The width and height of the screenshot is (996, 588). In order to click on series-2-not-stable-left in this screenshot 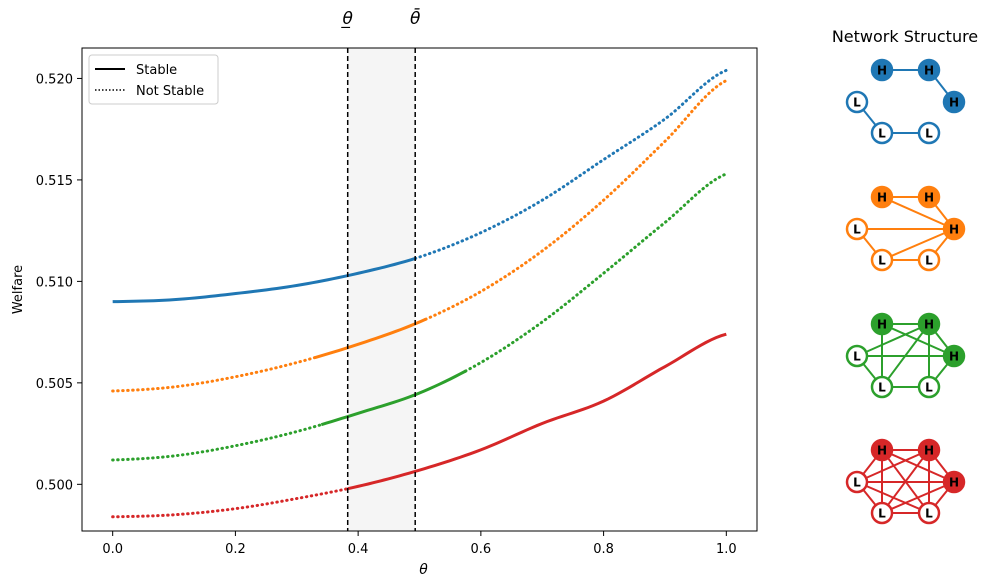, I will do `click(214, 374)`.